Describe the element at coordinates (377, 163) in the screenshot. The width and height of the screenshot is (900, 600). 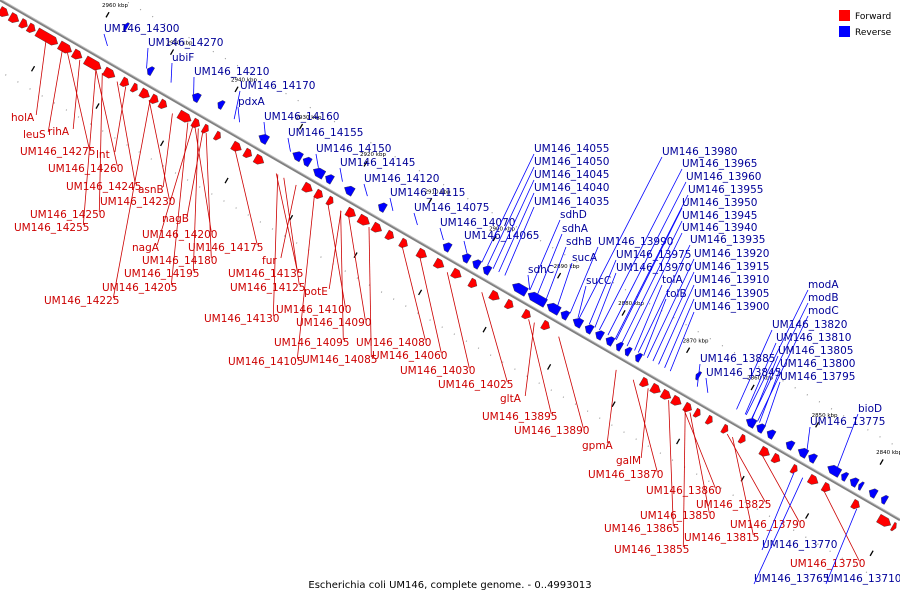
I see `reverse-gene-label: UM146_14145` at that location.